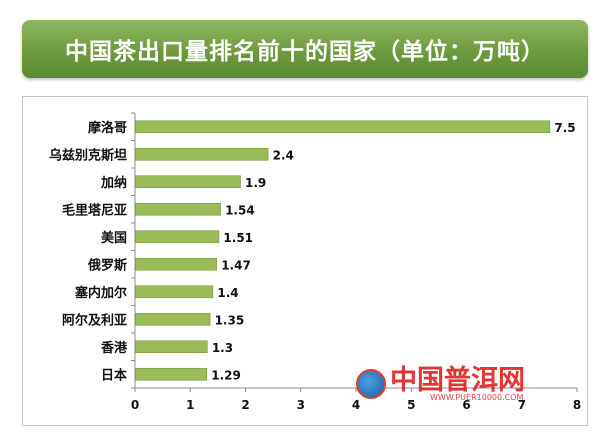 The width and height of the screenshot is (612, 439). What do you see at coordinates (577, 405) in the screenshot?
I see `x-tick-label: 8` at bounding box center [577, 405].